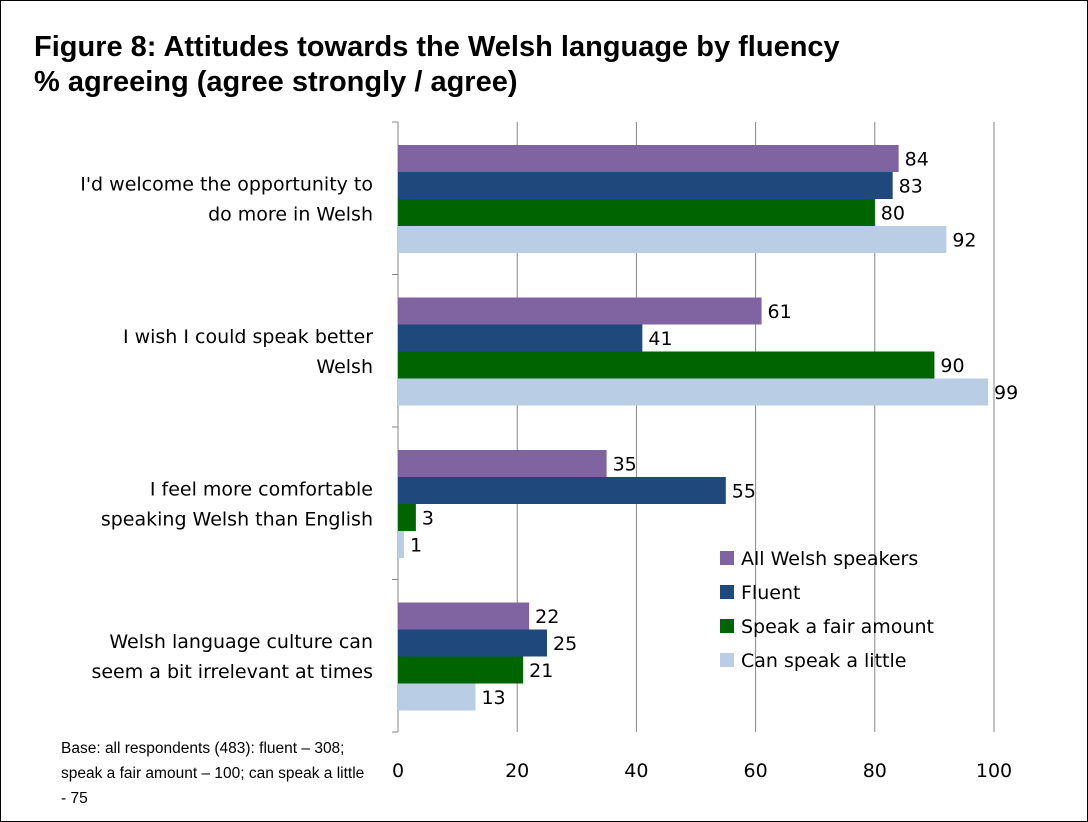 The width and height of the screenshot is (1088, 822). I want to click on legend-label: Fluent, so click(770, 593).